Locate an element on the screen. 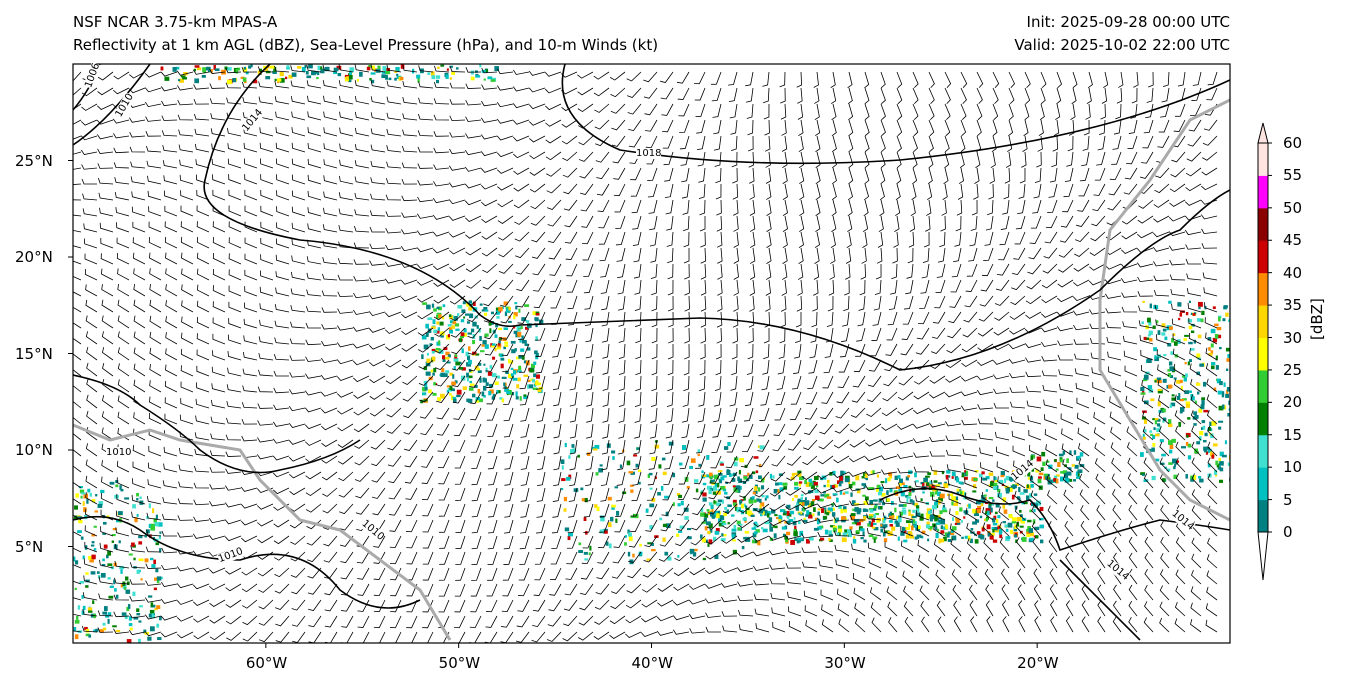 This screenshot has width=1349, height=687. isobar-label: 1010 is located at coordinates (119, 452).